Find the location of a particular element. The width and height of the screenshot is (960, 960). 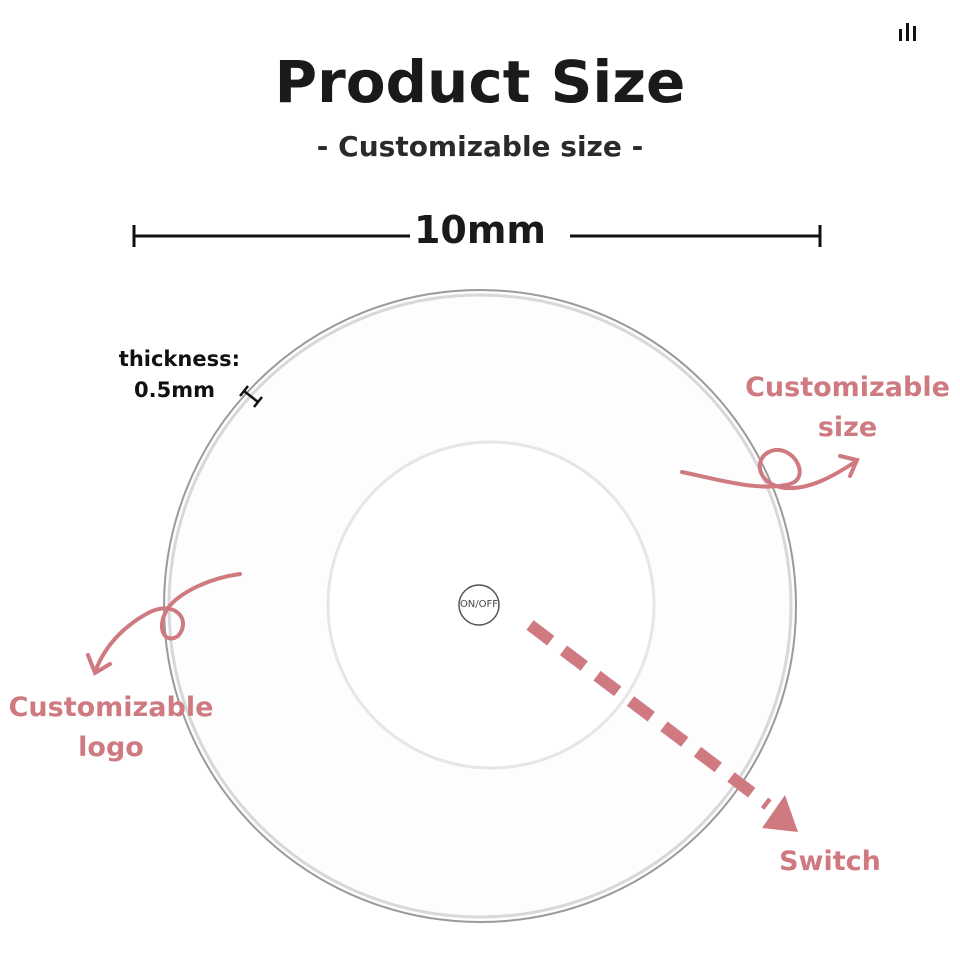

on-off-button-icon is located at coordinates (479, 605).